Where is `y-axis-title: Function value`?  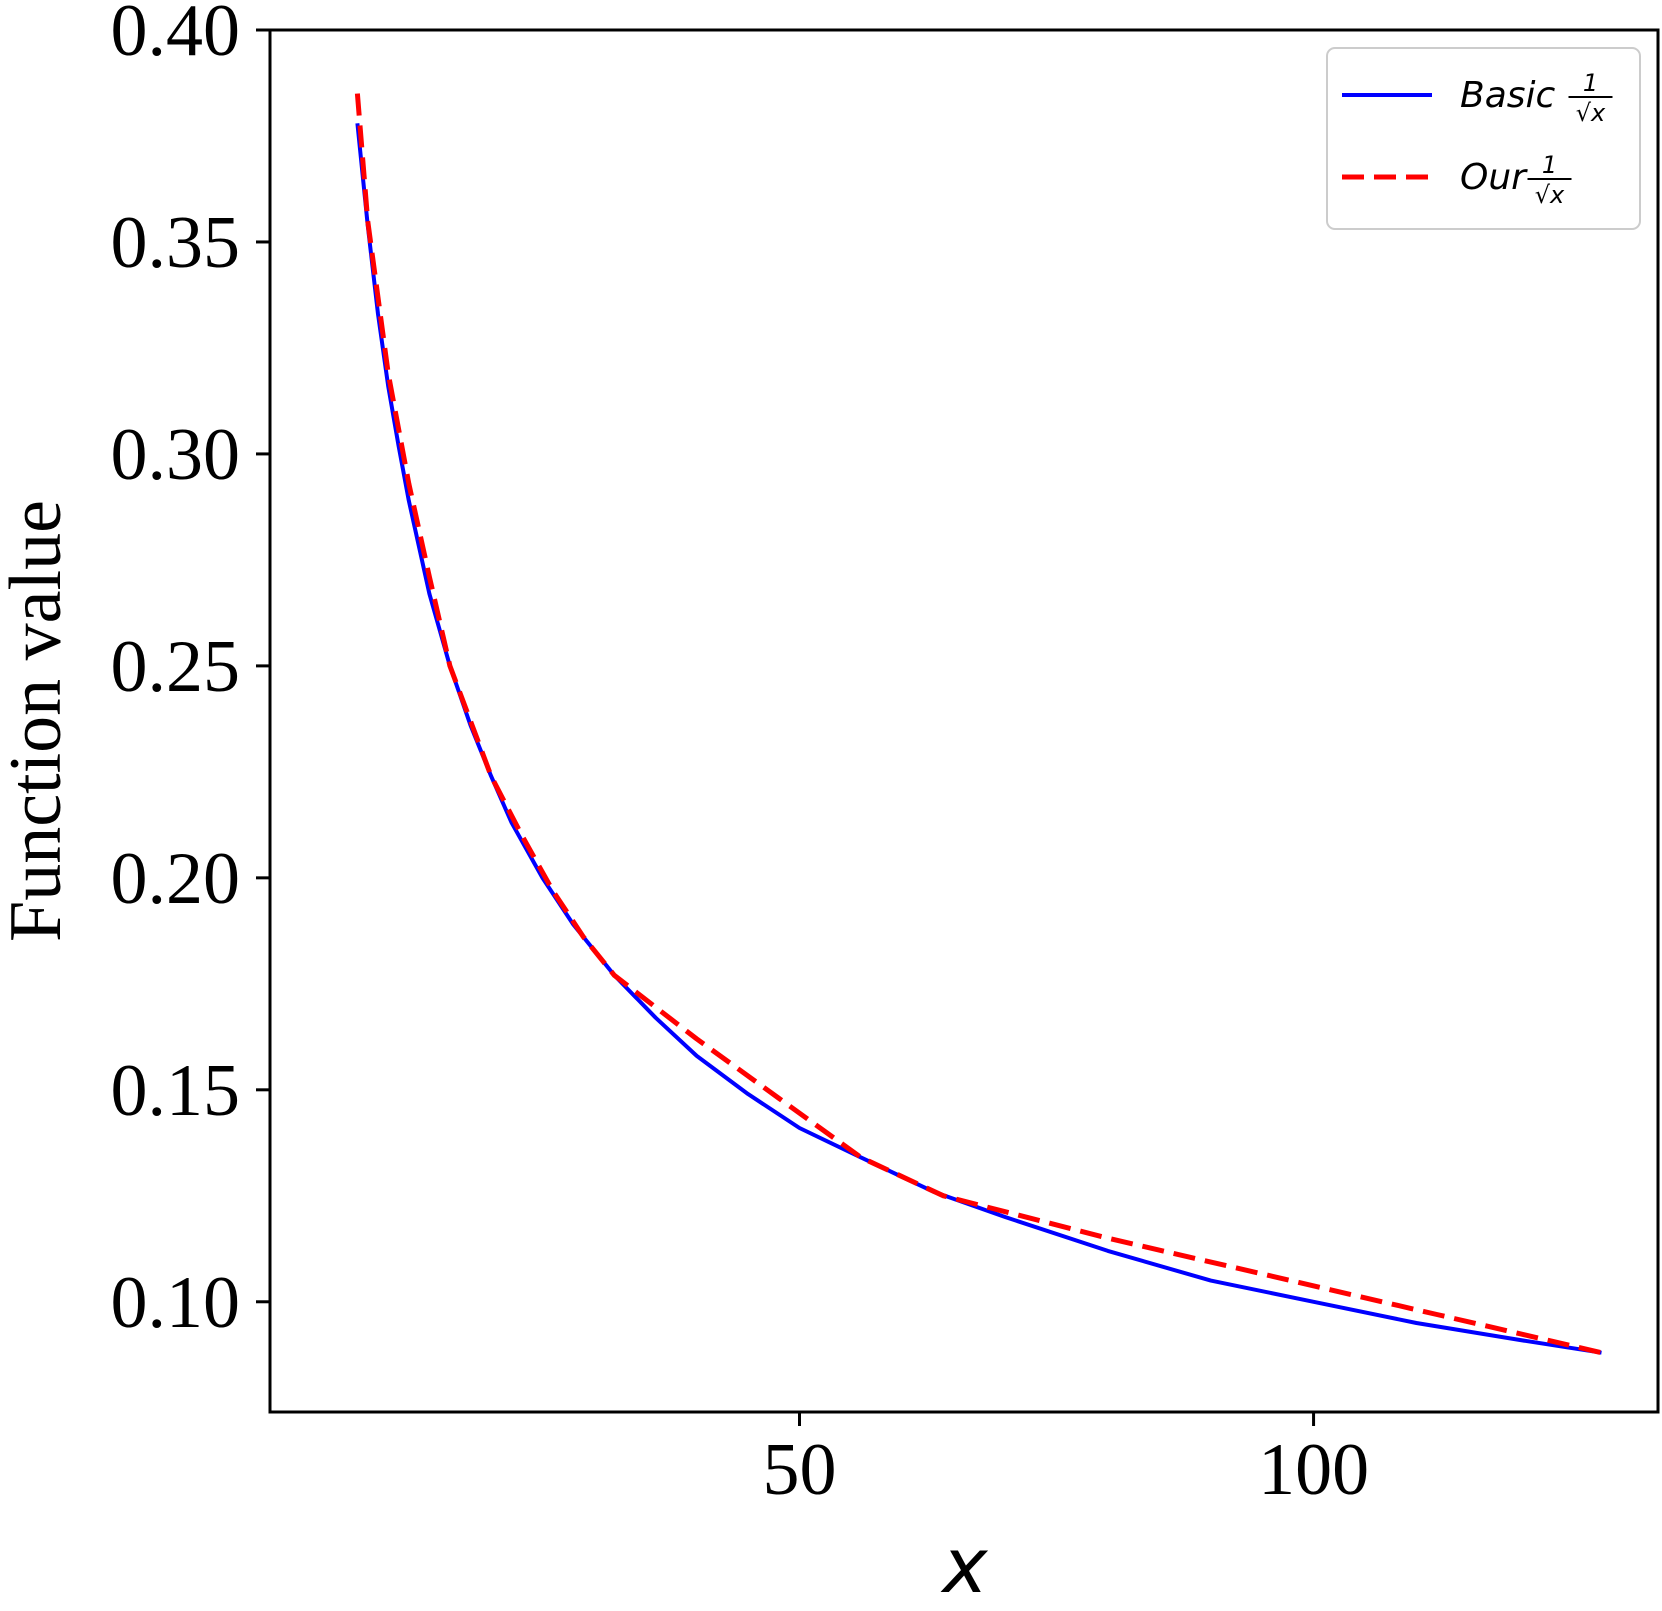
y-axis-title: Function value is located at coordinates (38, 721).